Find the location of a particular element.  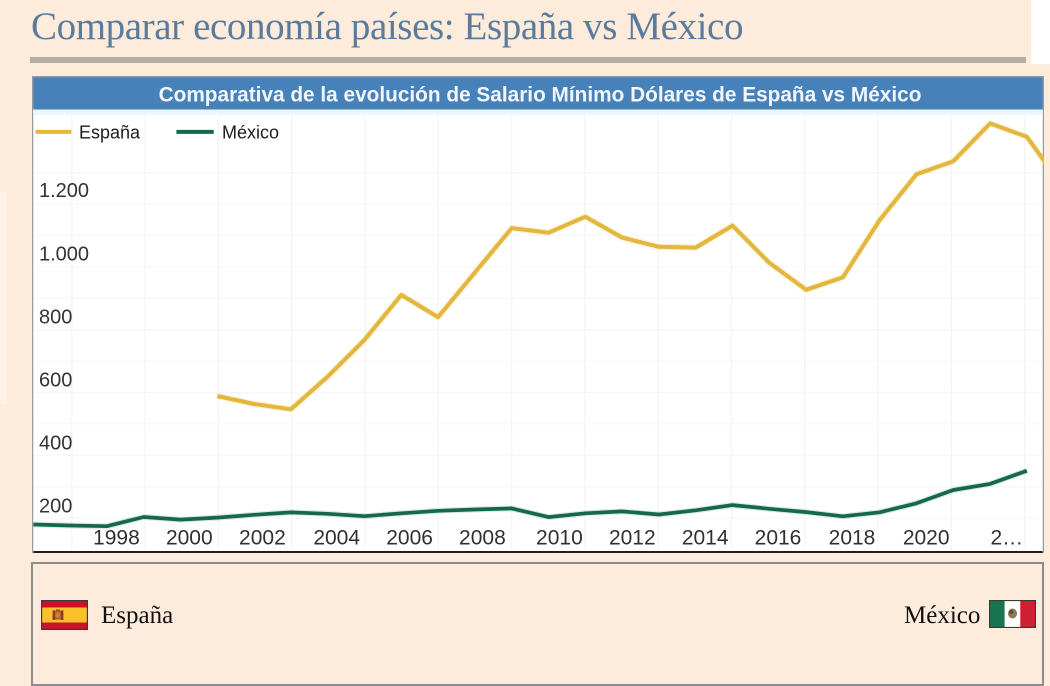

svg-text: México is located at coordinates (250, 132).